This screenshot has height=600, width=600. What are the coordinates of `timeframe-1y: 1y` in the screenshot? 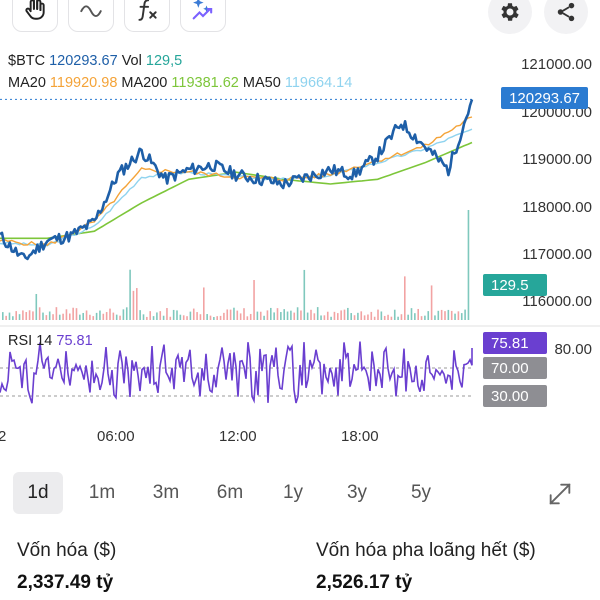 It's located at (293, 492).